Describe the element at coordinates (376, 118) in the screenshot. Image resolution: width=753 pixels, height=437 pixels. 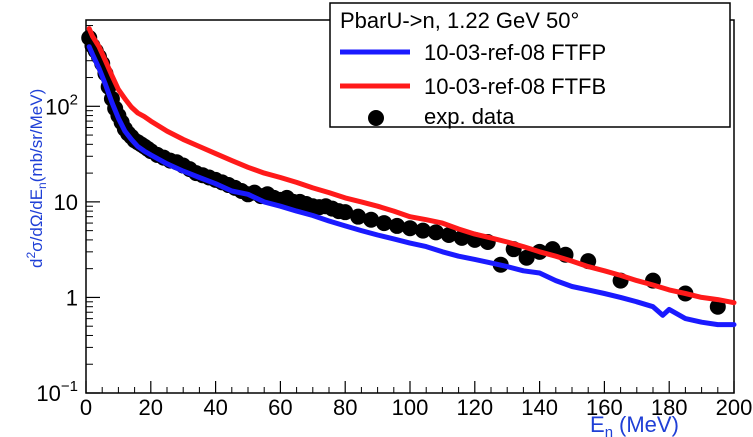
I see `legend-swatch-exp-data` at that location.